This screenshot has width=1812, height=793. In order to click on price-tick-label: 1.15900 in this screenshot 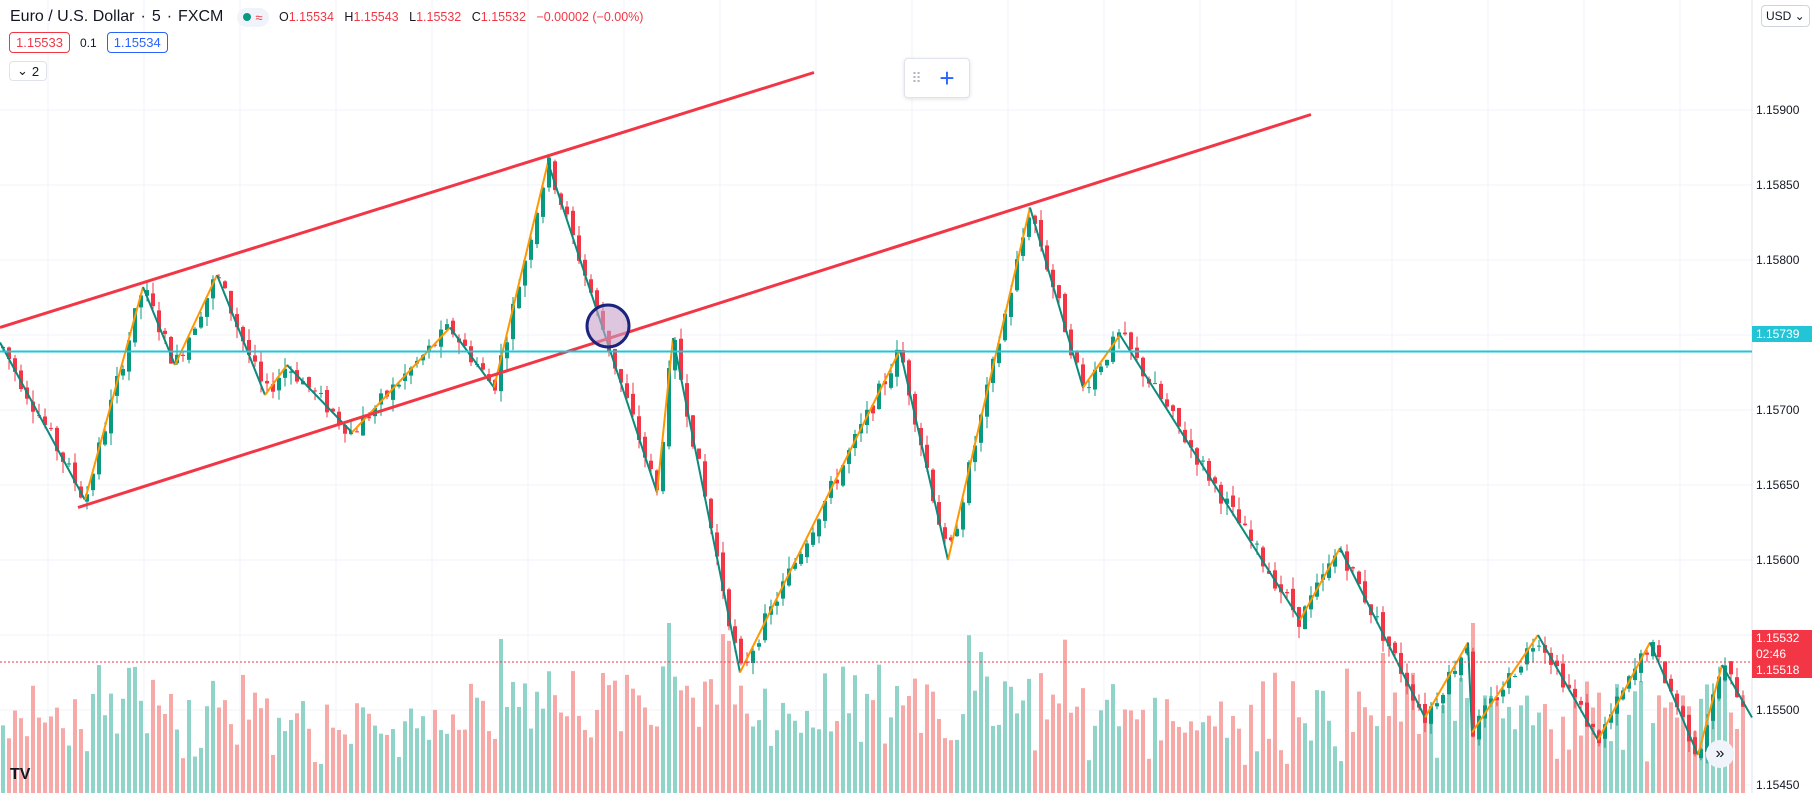, I will do `click(1778, 110)`.